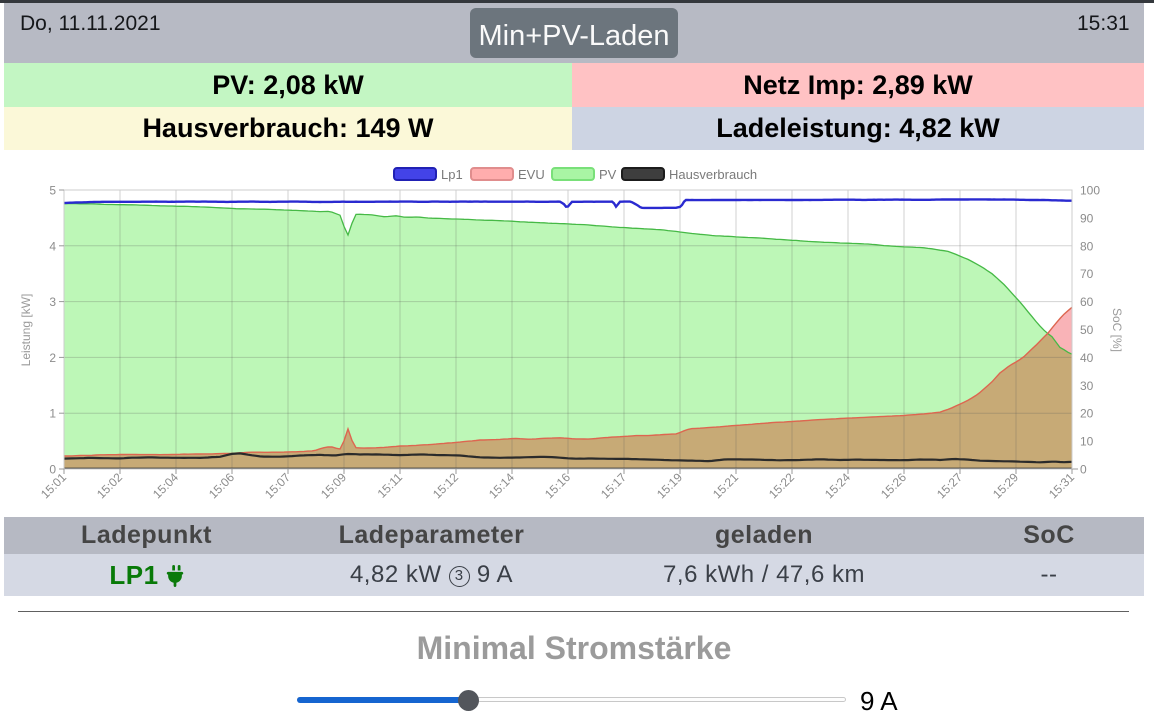 Image resolution: width=1154 pixels, height=722 pixels. I want to click on svg-text: 15:07, so click(277, 485).